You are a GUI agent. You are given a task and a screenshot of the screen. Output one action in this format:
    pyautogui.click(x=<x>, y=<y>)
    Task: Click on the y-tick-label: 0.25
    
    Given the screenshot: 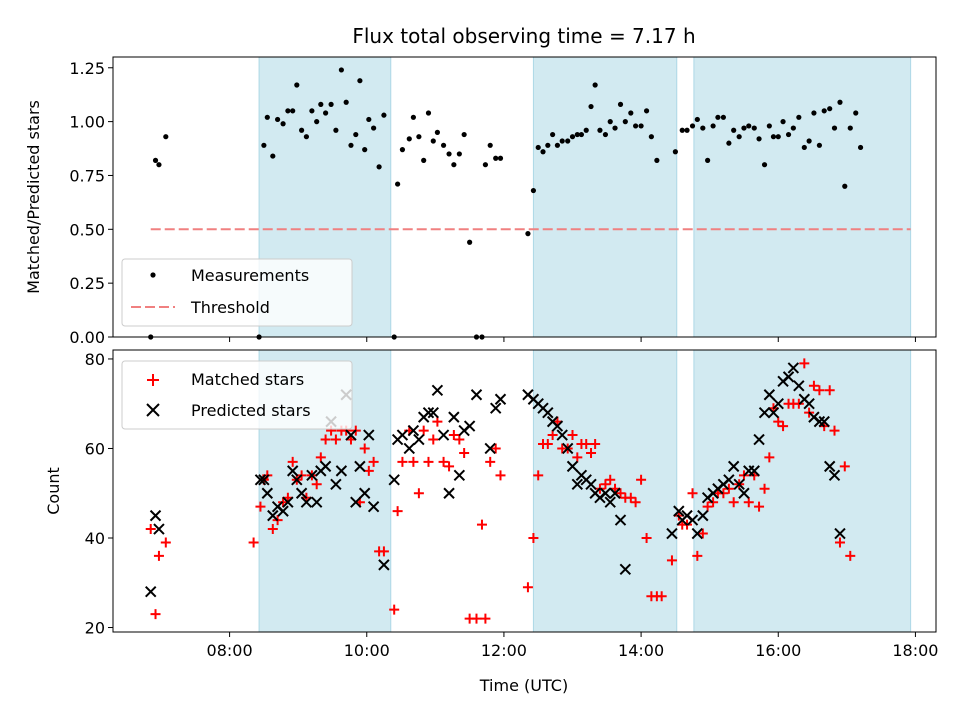 What is the action you would take?
    pyautogui.click(x=87, y=283)
    